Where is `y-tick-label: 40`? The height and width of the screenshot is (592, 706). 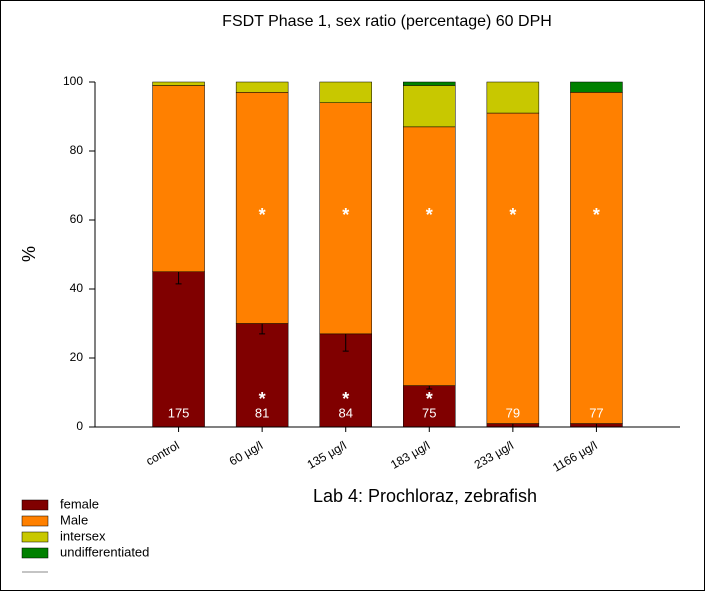
y-tick-label: 40 is located at coordinates (77, 288).